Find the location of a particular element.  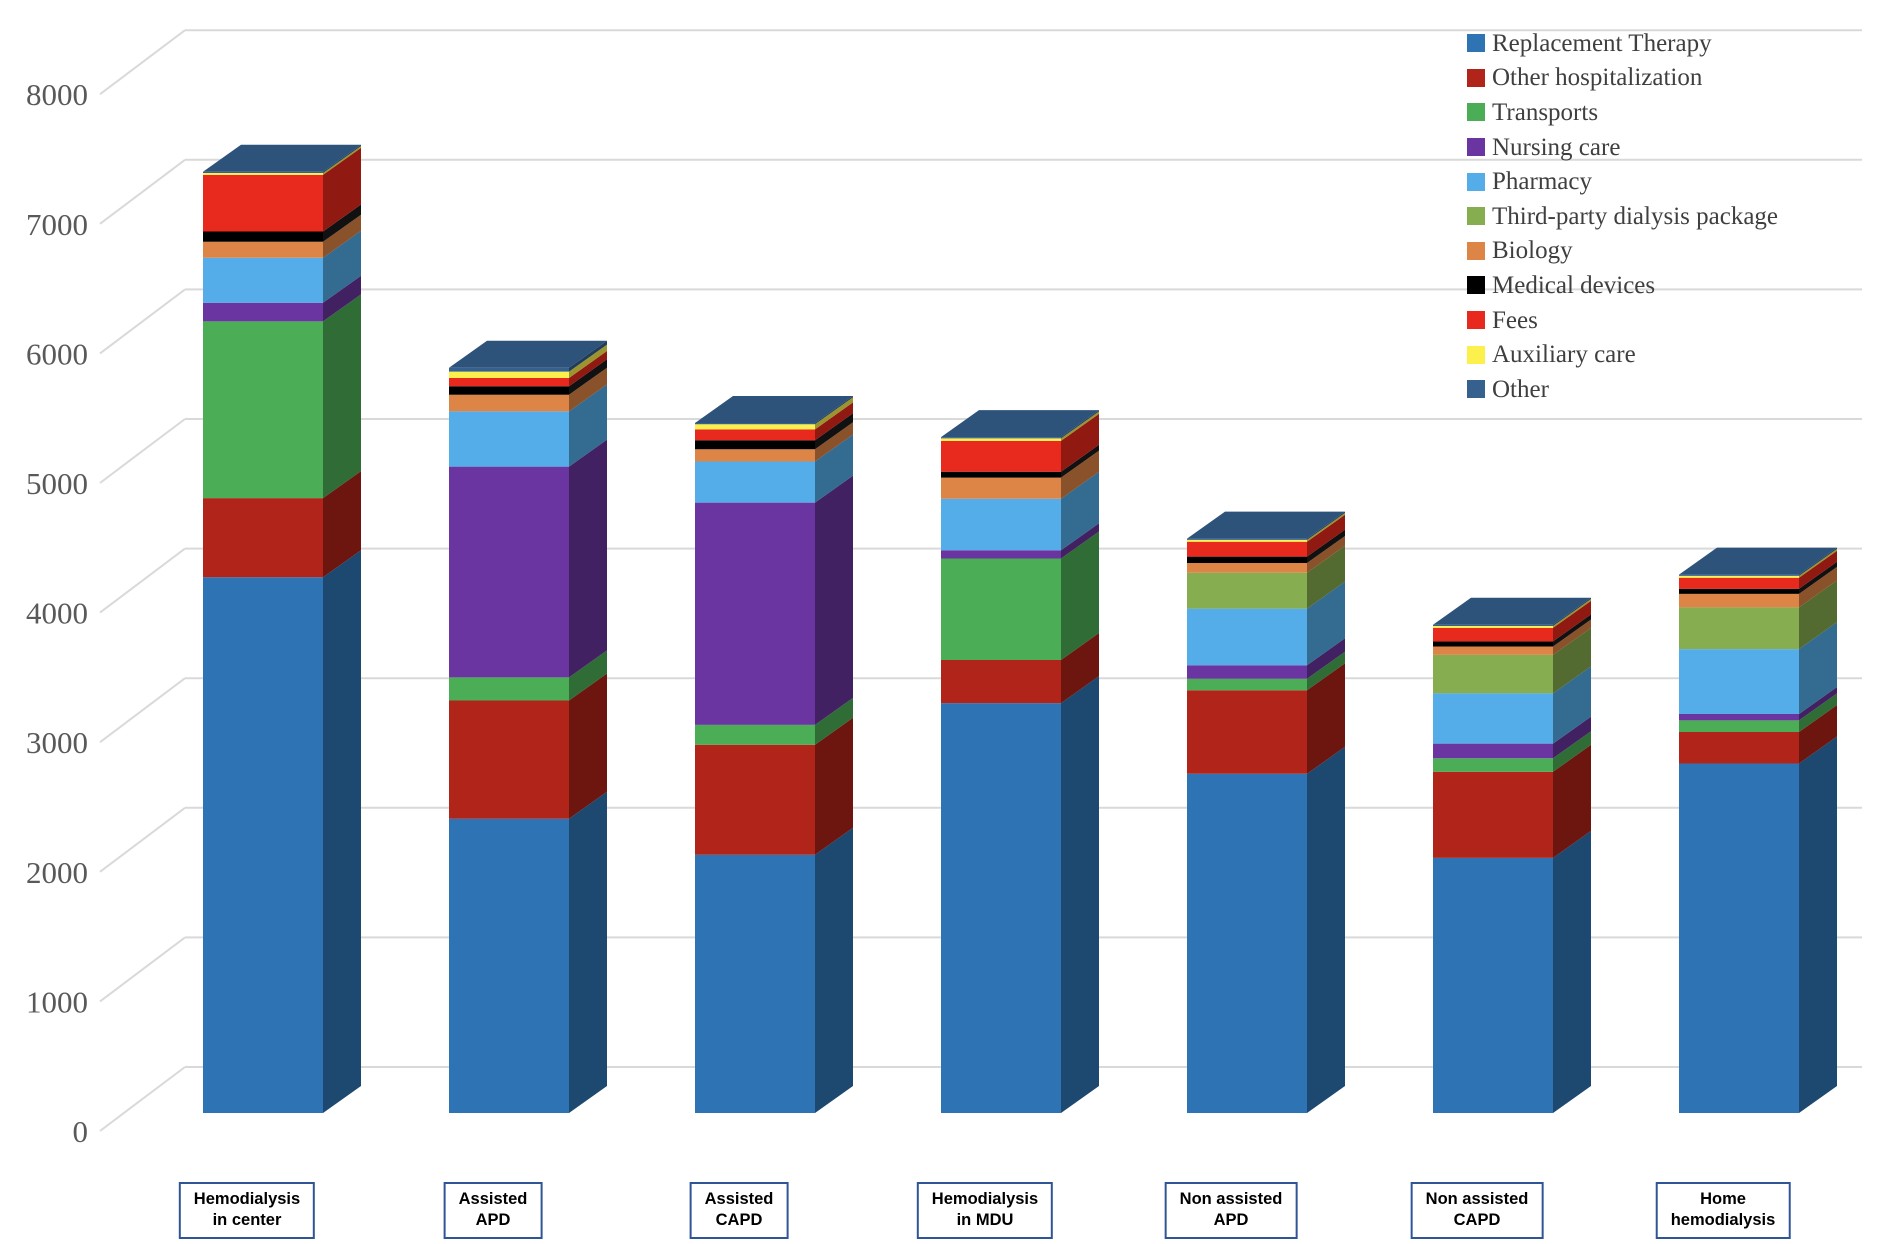

y-axis-tick-label: 6000 is located at coordinates (57, 353).